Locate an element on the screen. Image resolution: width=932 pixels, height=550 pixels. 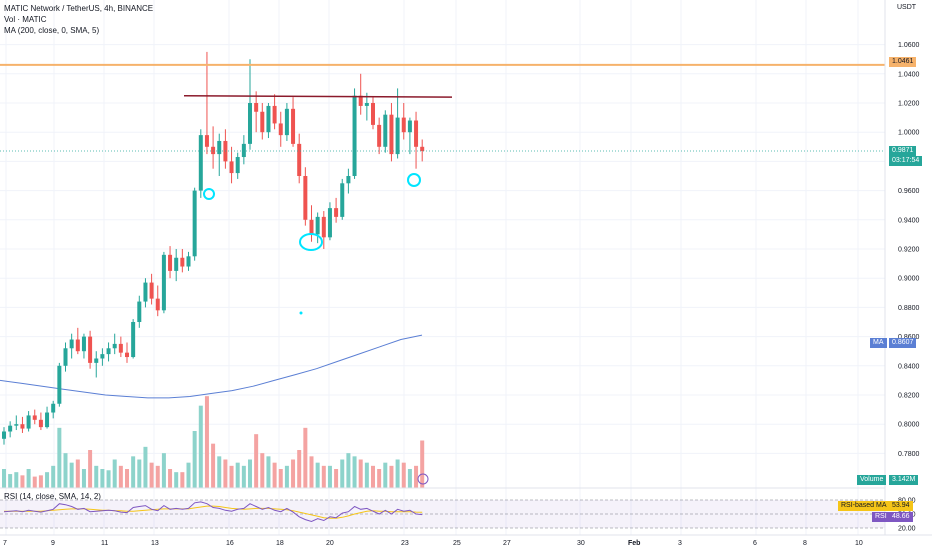
last-price-tag: 0.9871 is located at coordinates (903, 151).